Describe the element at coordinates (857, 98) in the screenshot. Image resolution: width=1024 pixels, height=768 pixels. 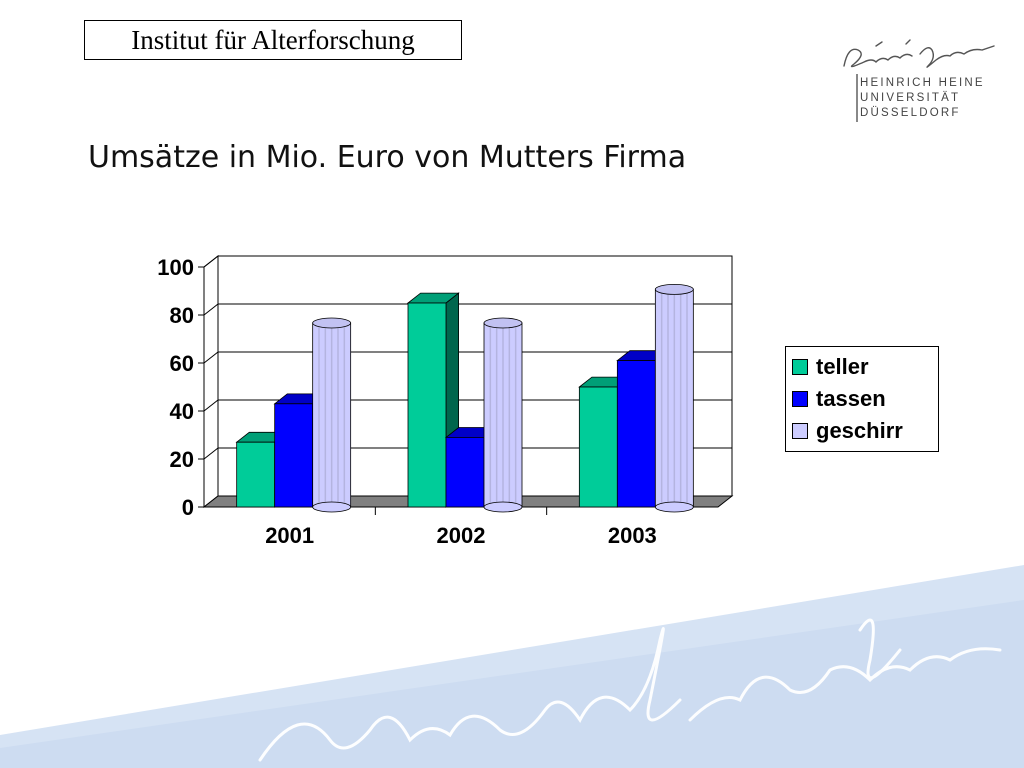
I see `logo-rule` at that location.